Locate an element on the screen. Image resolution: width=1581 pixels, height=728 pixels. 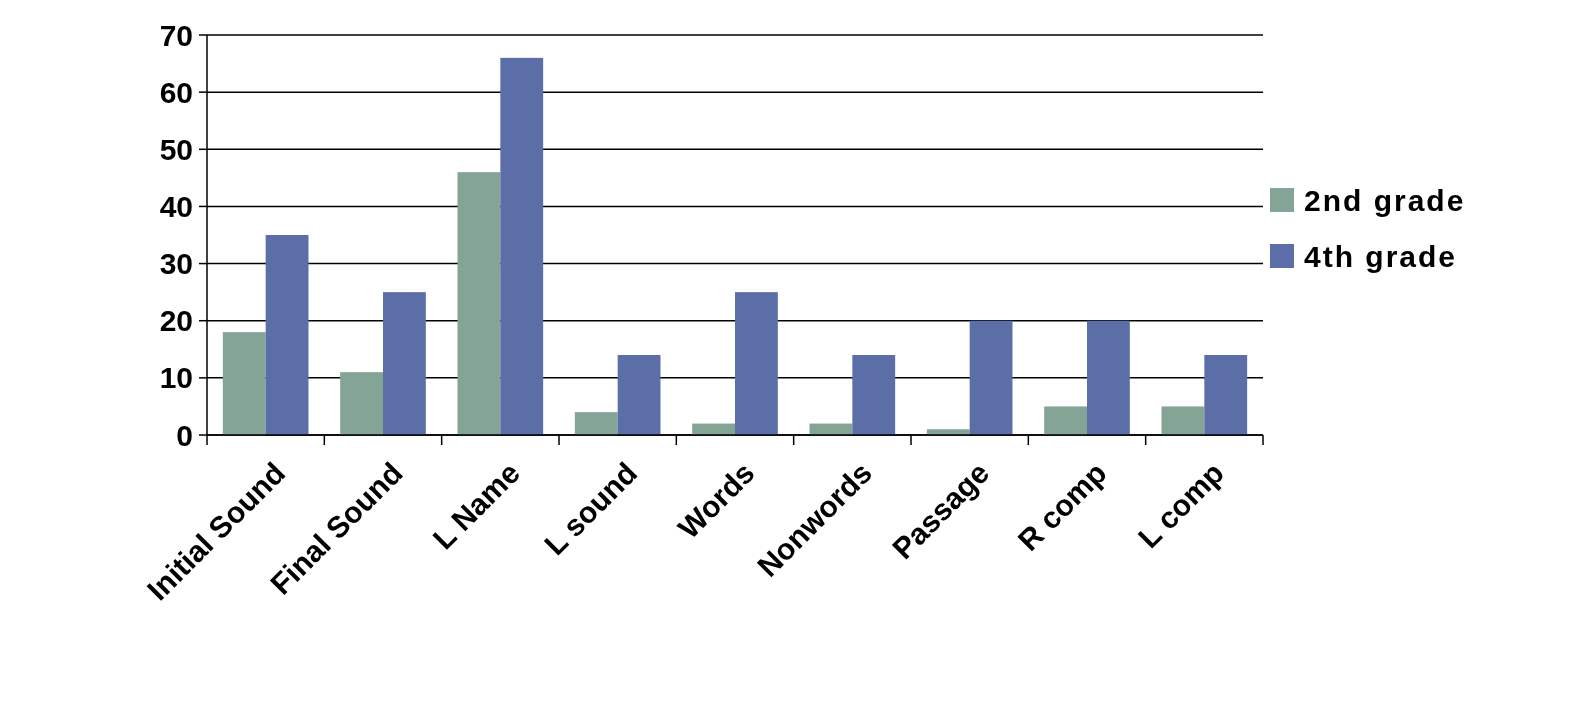
y-tick-label: 50 is located at coordinates (176, 149).